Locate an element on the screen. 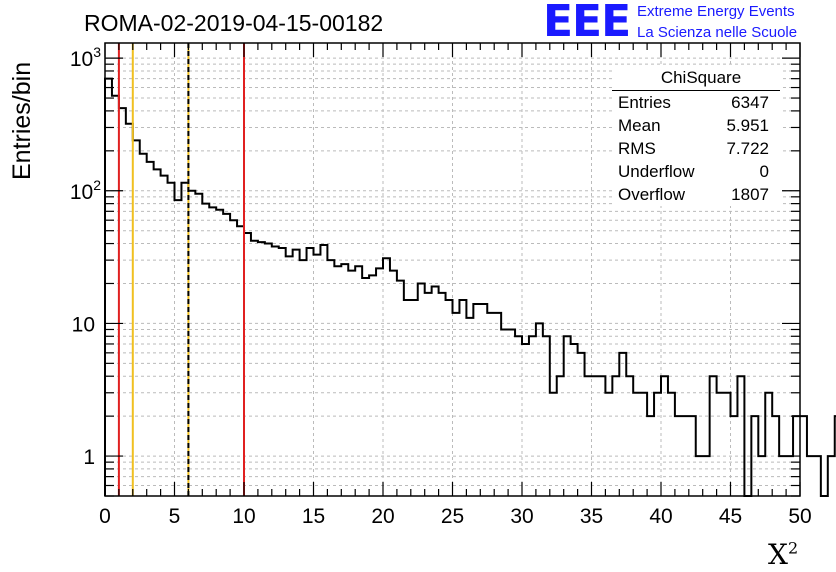  x-tick-label: 10 is located at coordinates (243, 516).